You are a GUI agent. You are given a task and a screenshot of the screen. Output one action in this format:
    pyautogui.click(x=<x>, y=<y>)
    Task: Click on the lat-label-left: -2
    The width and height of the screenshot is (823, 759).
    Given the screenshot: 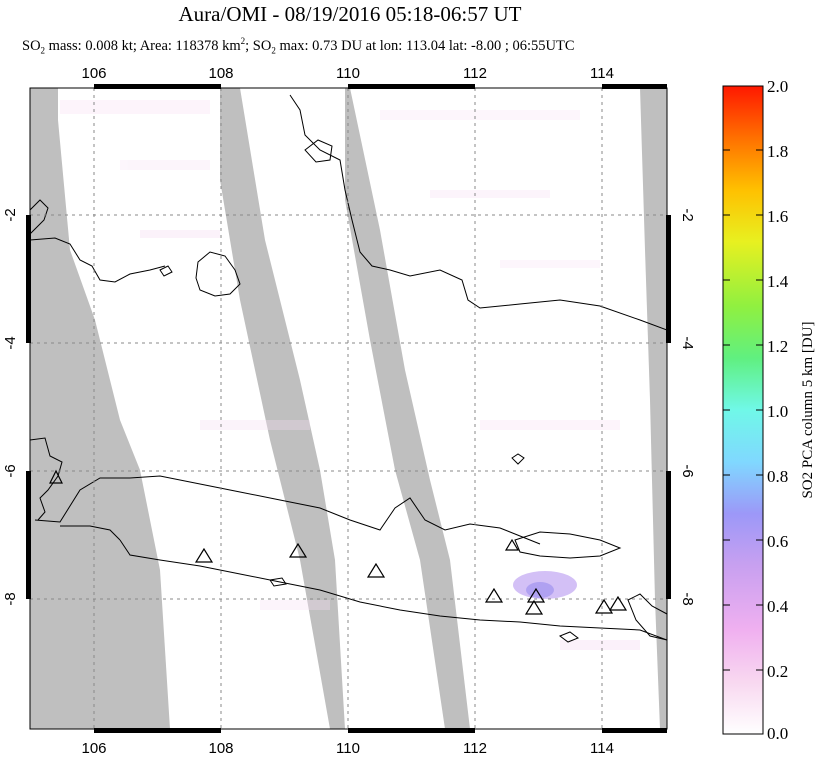 What is the action you would take?
    pyautogui.click(x=10, y=214)
    